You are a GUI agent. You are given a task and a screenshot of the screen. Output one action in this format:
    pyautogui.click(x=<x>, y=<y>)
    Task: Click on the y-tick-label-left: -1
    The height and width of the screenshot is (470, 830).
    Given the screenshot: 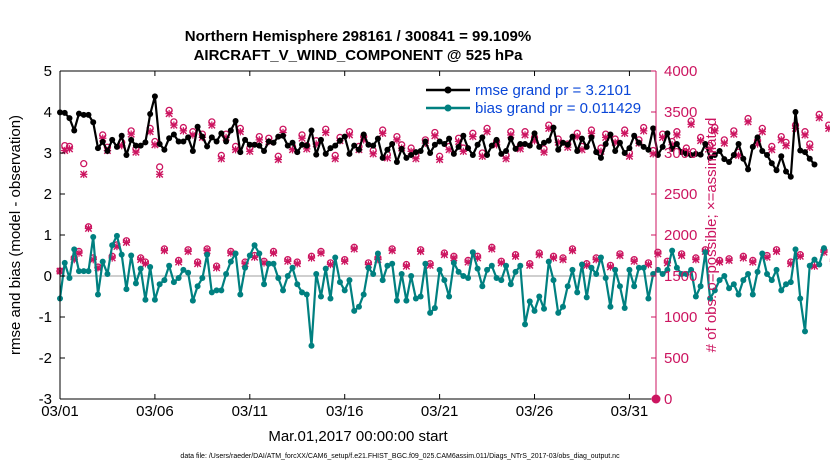 What is the action you would take?
    pyautogui.click(x=45, y=317)
    